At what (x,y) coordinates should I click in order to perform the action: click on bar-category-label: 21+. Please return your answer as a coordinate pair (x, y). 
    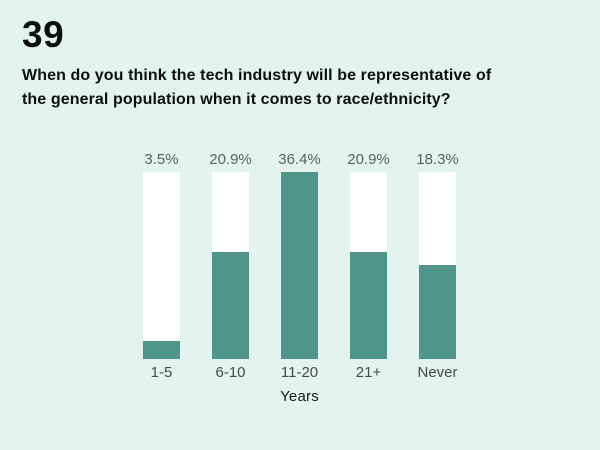
    Looking at the image, I should click on (368, 372).